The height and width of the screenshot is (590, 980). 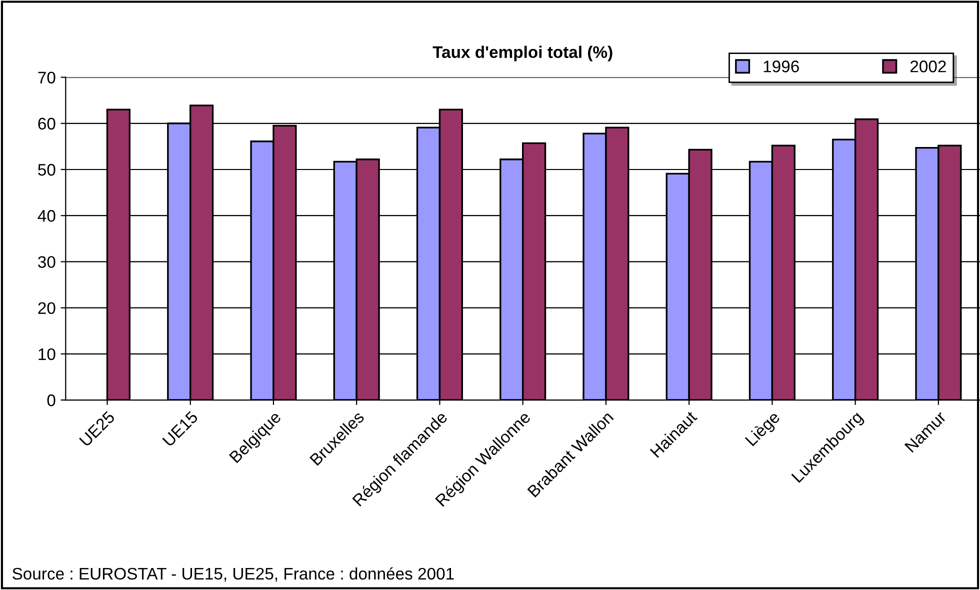 I want to click on legend-label: 1996, so click(x=781, y=66).